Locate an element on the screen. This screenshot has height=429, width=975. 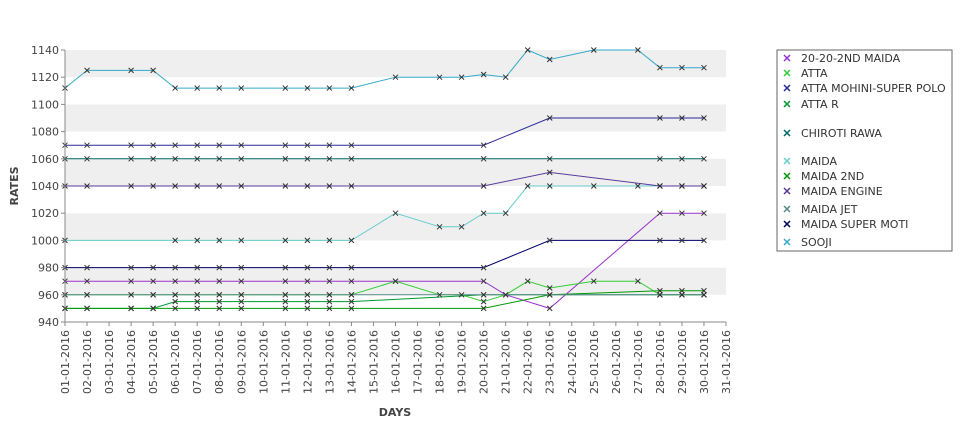
x-tick-label: 30-01-2016 is located at coordinates (704, 362).